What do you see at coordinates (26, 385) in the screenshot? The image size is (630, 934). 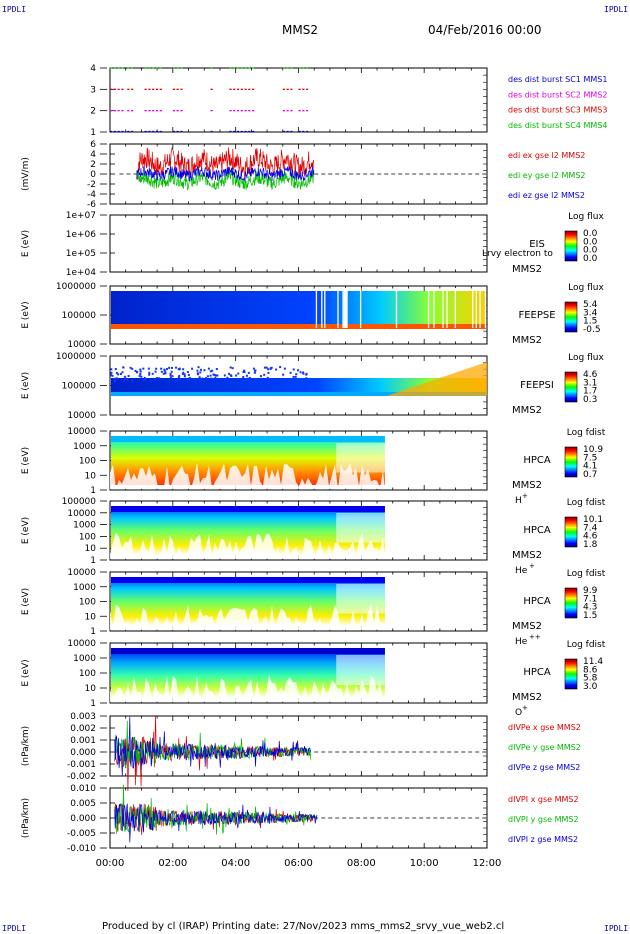 I see `y-axis-label: E (eV)` at bounding box center [26, 385].